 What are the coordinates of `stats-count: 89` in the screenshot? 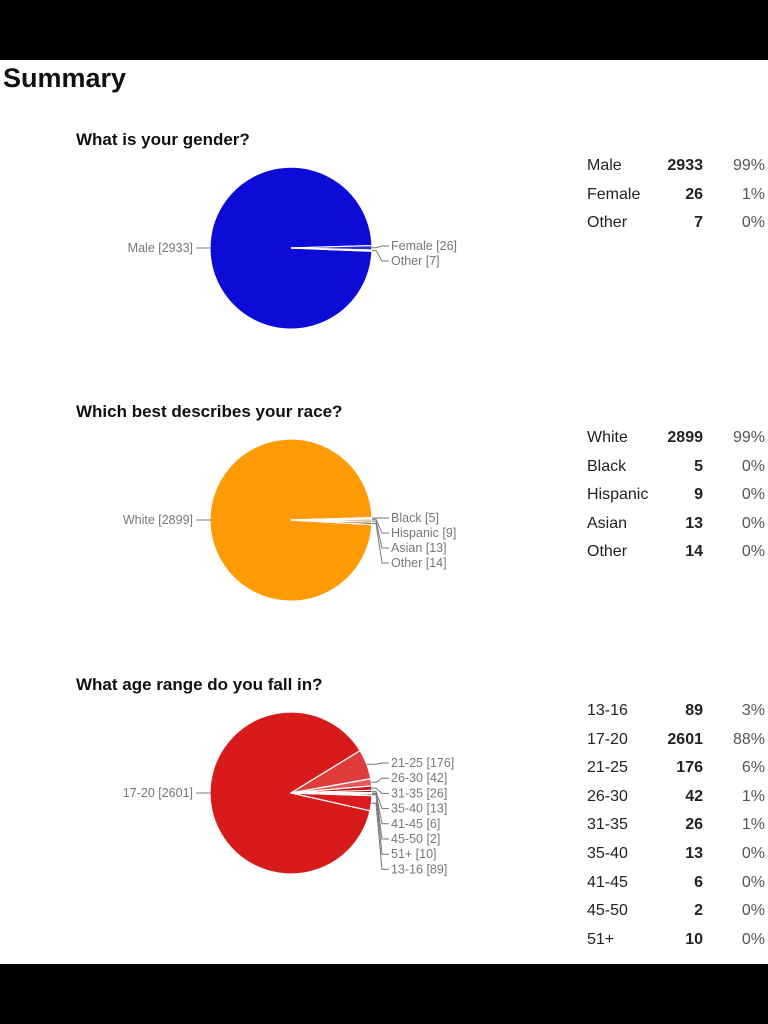 It's located at (694, 710).